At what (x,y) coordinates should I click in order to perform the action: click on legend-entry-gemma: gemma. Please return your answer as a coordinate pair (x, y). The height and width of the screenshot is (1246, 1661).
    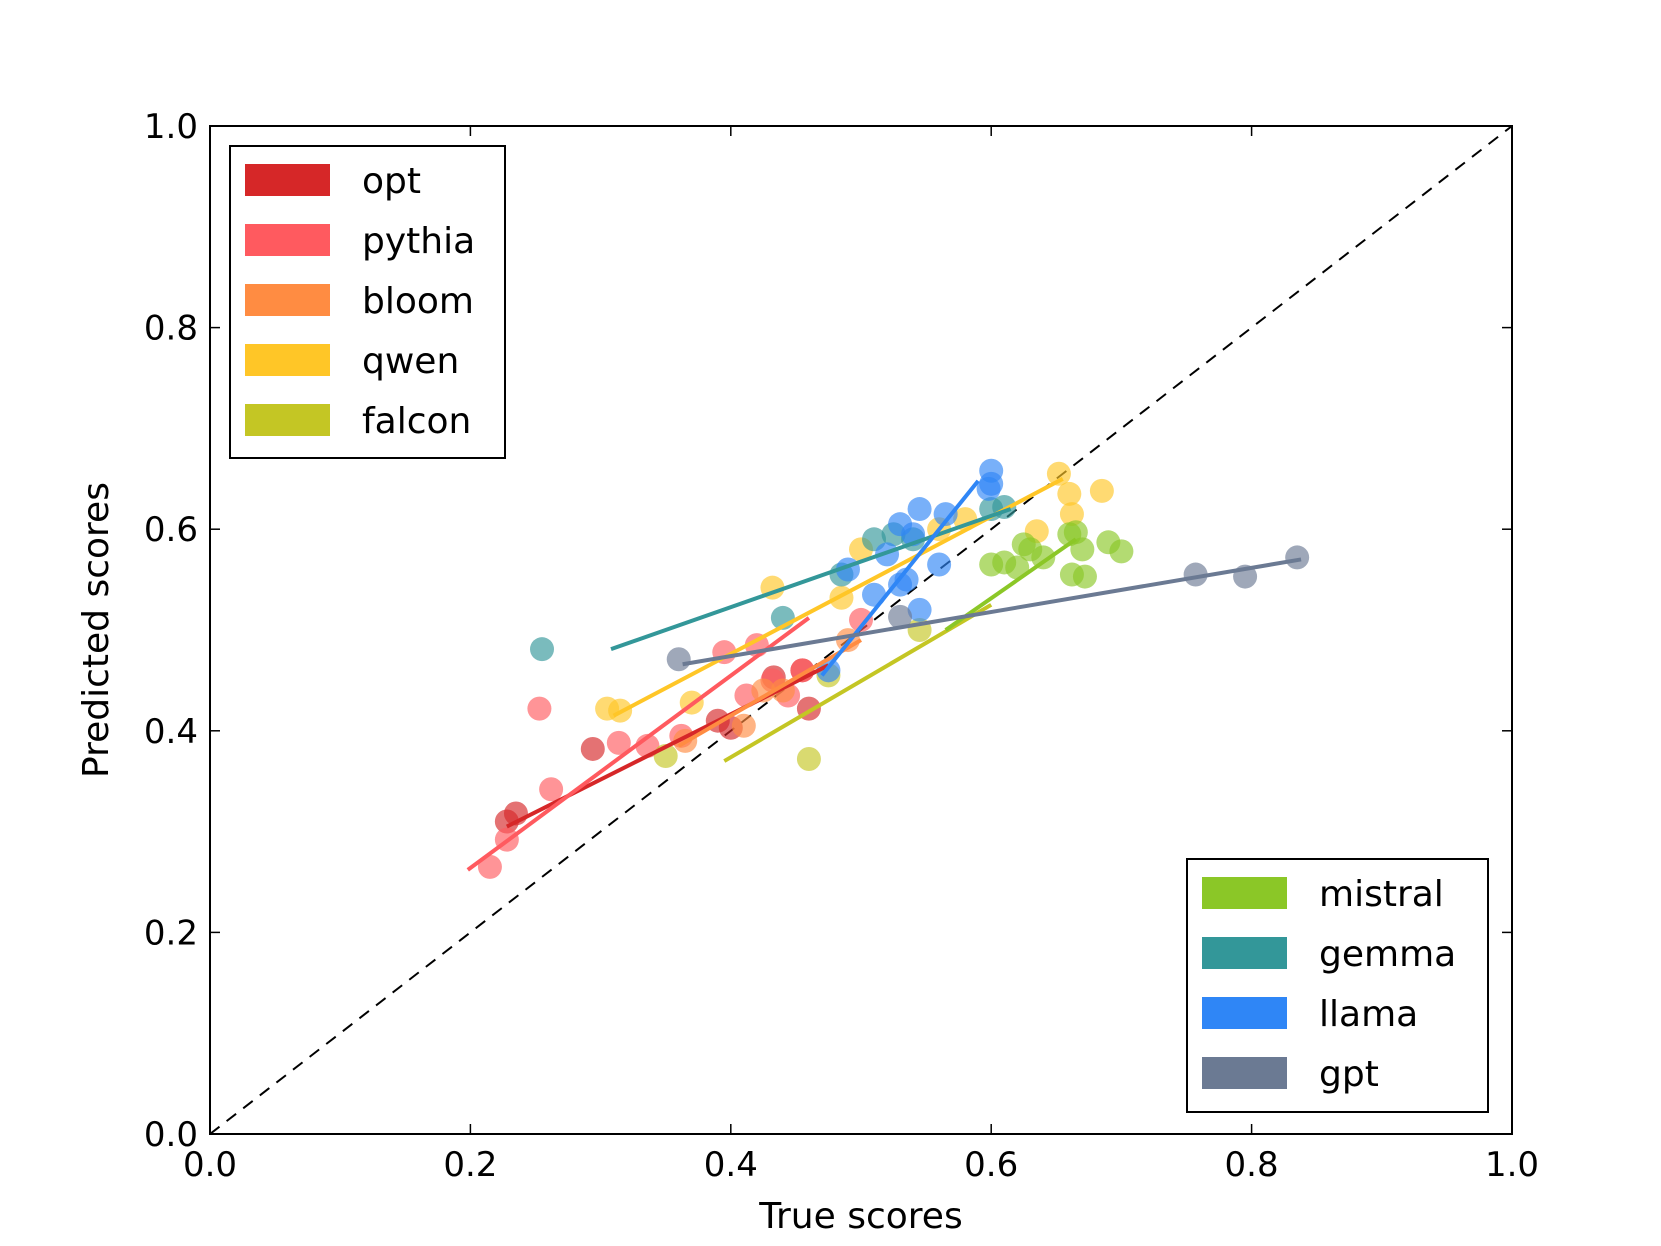
    Looking at the image, I should click on (1329, 954).